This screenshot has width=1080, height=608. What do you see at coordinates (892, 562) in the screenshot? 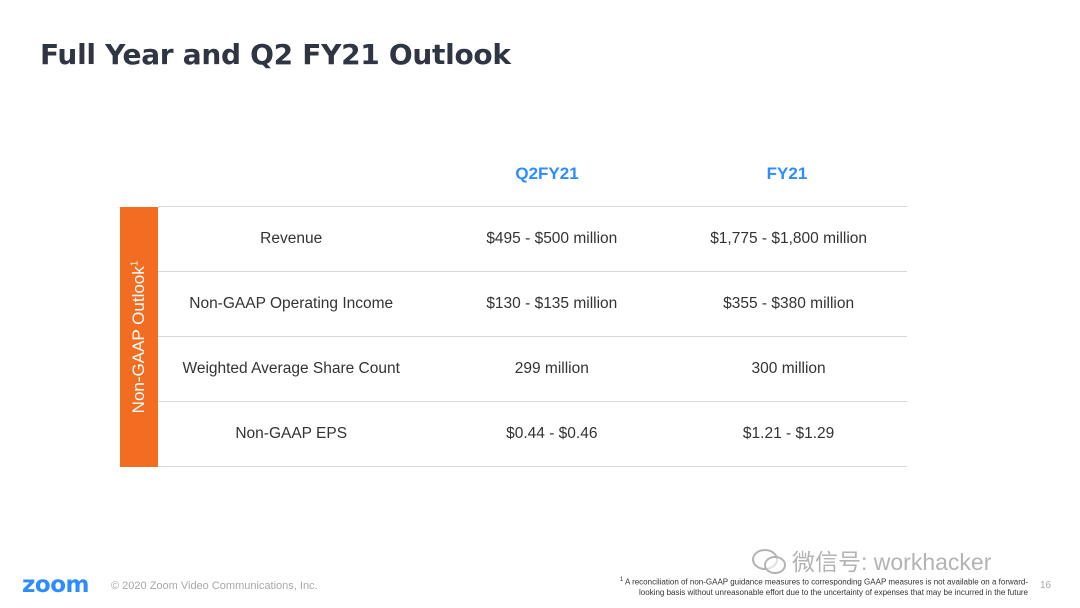
I see `watermark-text: 微信号: workhacker` at bounding box center [892, 562].